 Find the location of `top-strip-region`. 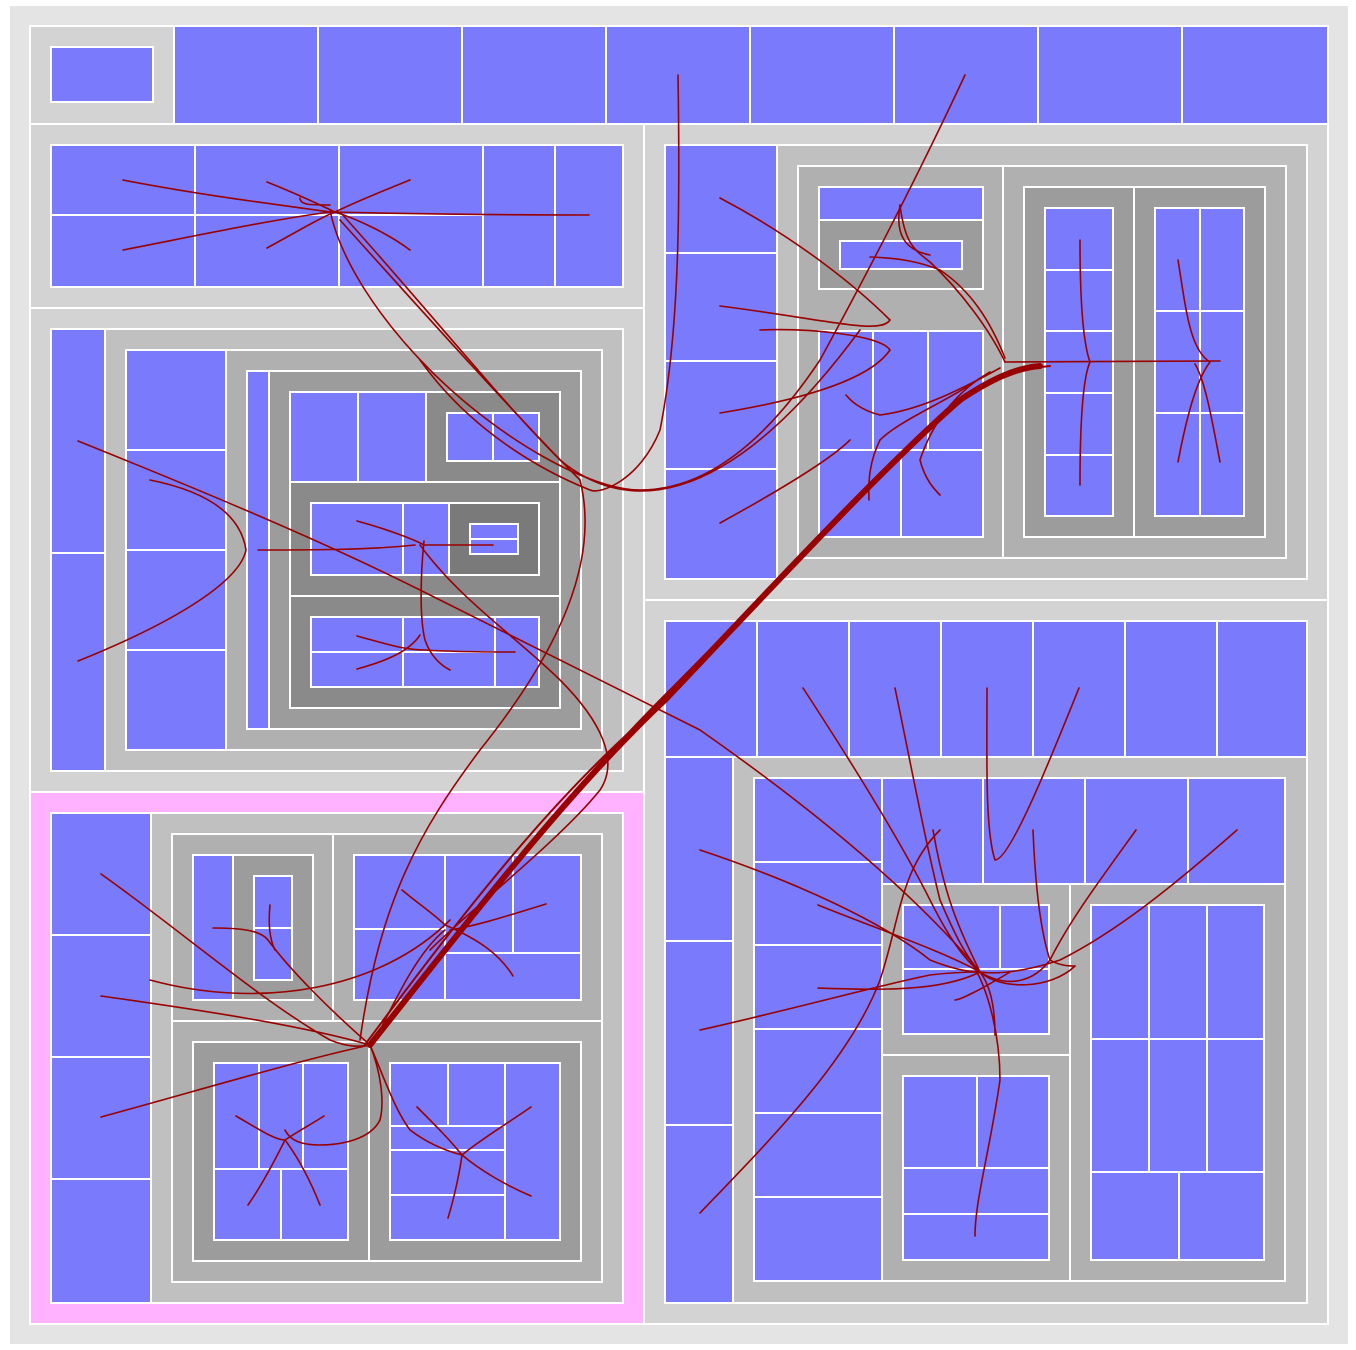

top-strip-region is located at coordinates (679, 75).